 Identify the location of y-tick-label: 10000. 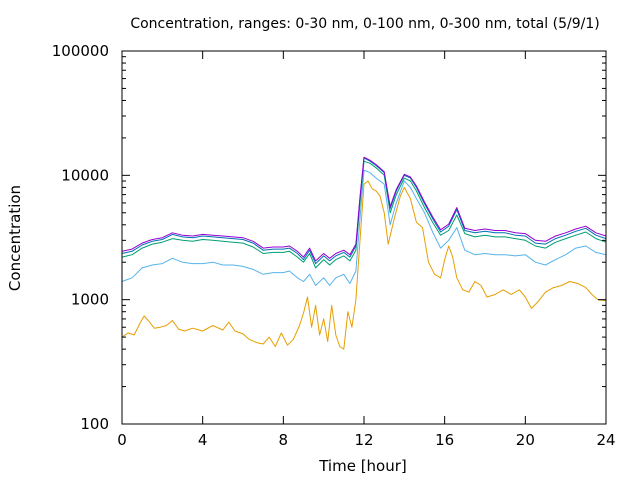
(85, 175).